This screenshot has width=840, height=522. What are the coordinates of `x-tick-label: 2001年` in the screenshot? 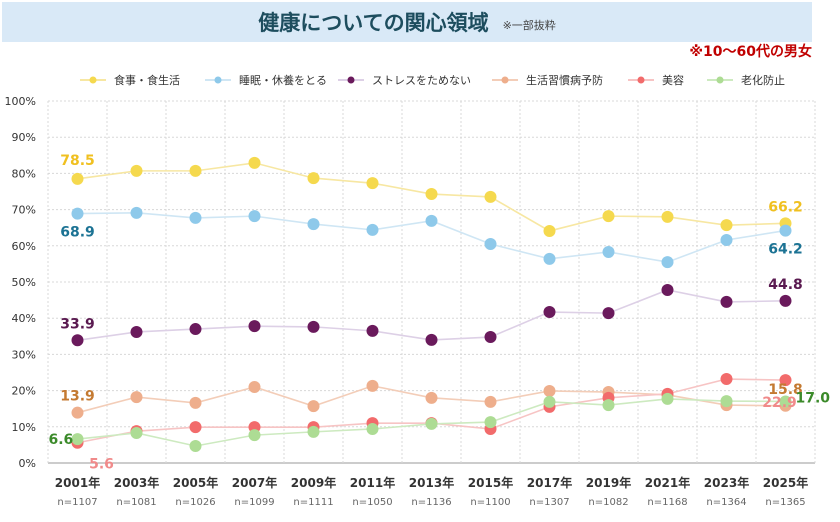 It's located at (77, 482).